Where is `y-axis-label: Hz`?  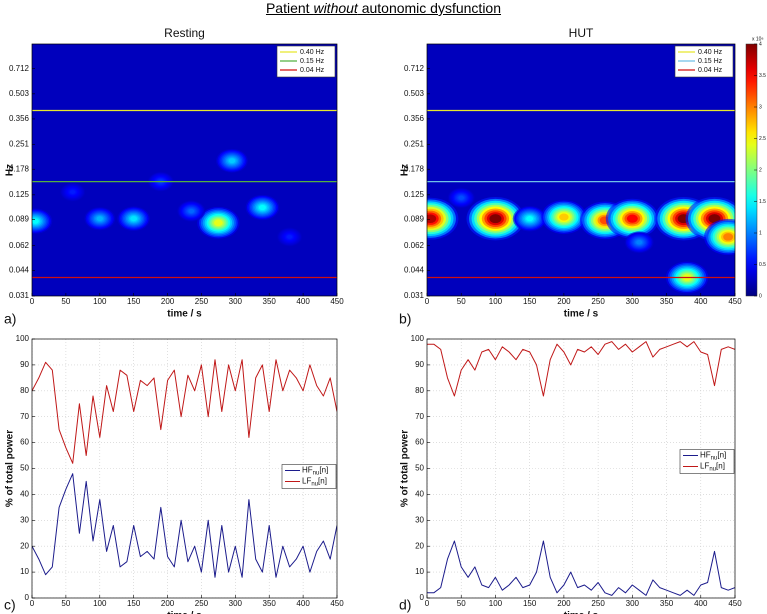
y-axis-label: Hz is located at coordinates (10, 170).